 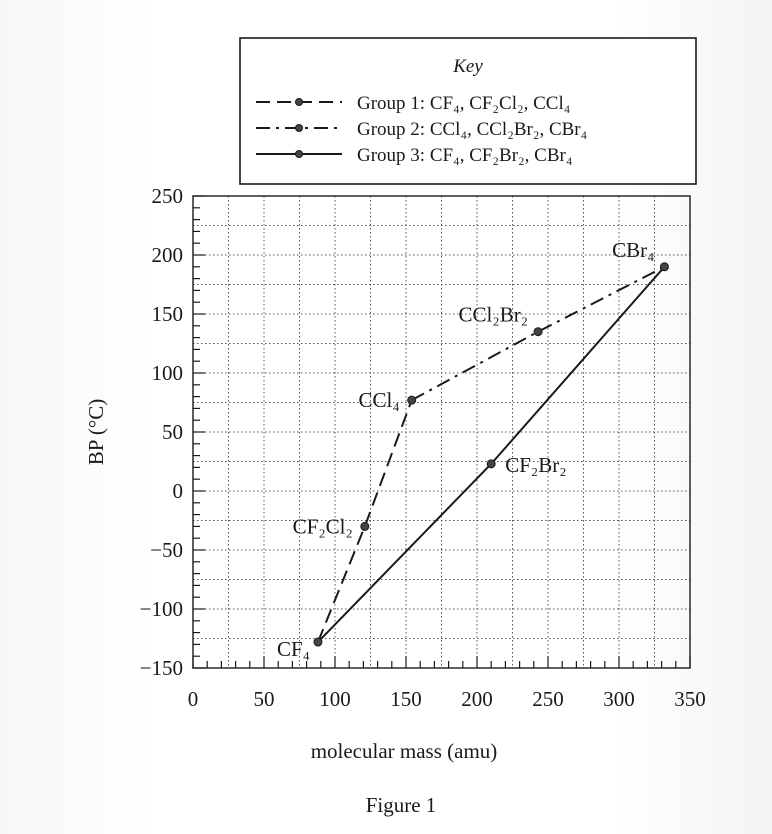 What do you see at coordinates (464, 155) in the screenshot?
I see `legend-label: Group 3: CF₄, CF₂Br₂, CBr₄` at bounding box center [464, 155].